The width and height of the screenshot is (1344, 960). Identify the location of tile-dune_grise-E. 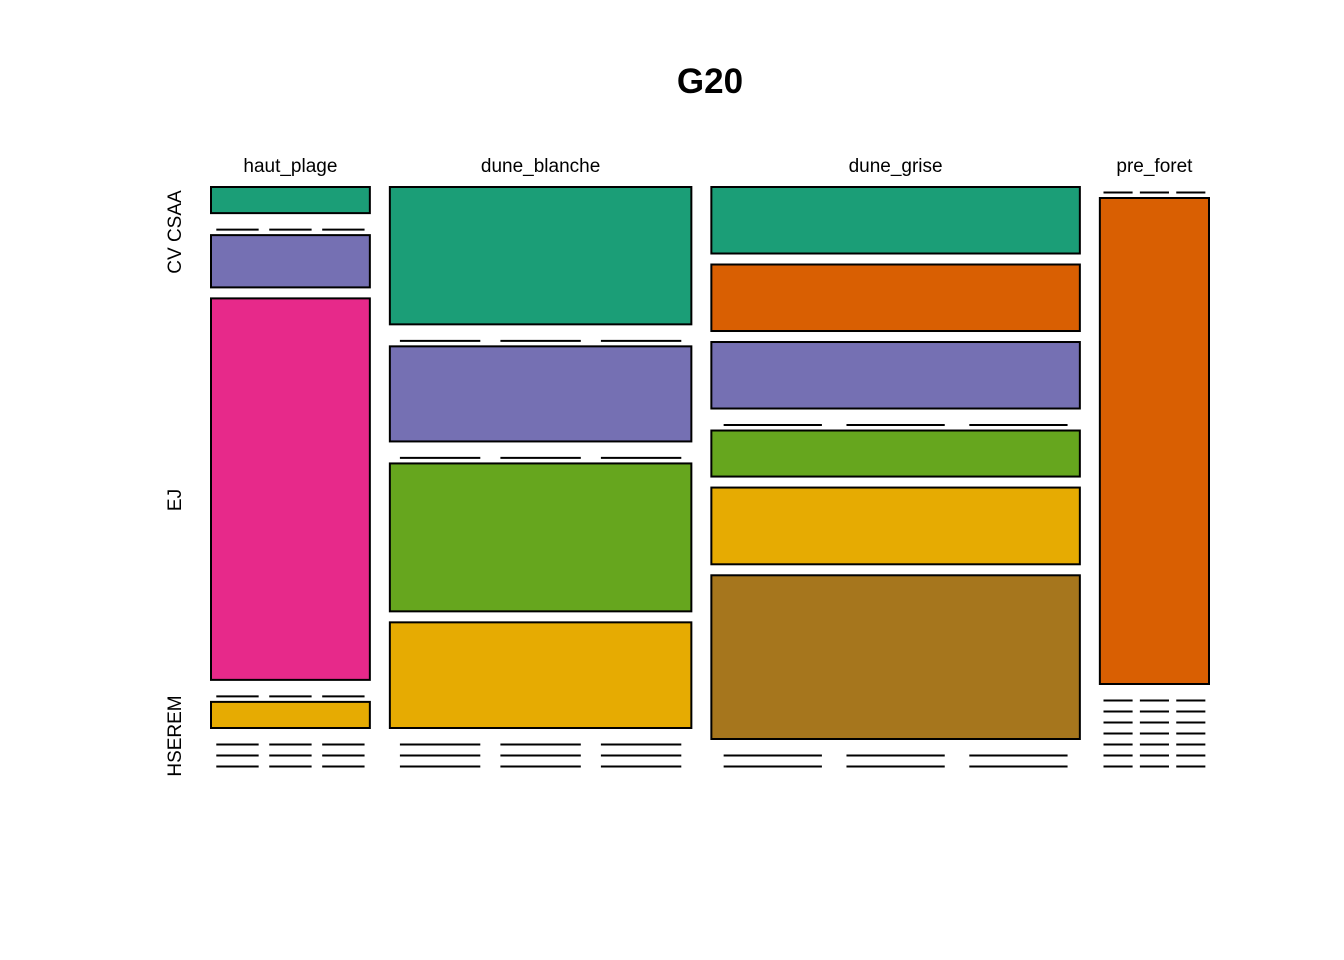
(895, 453).